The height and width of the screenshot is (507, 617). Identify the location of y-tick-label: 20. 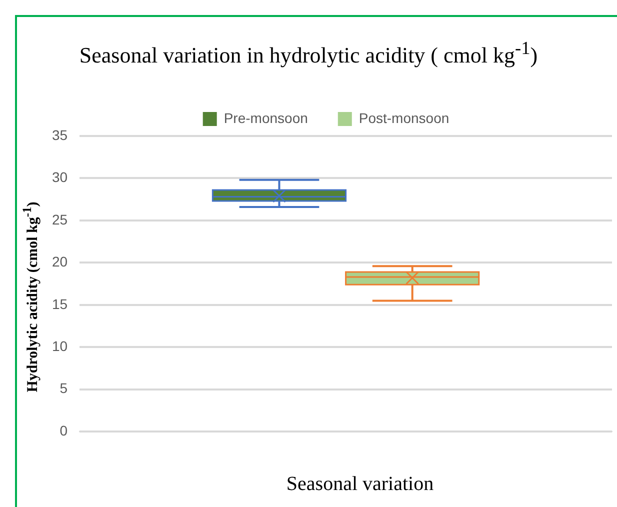
(60, 262).